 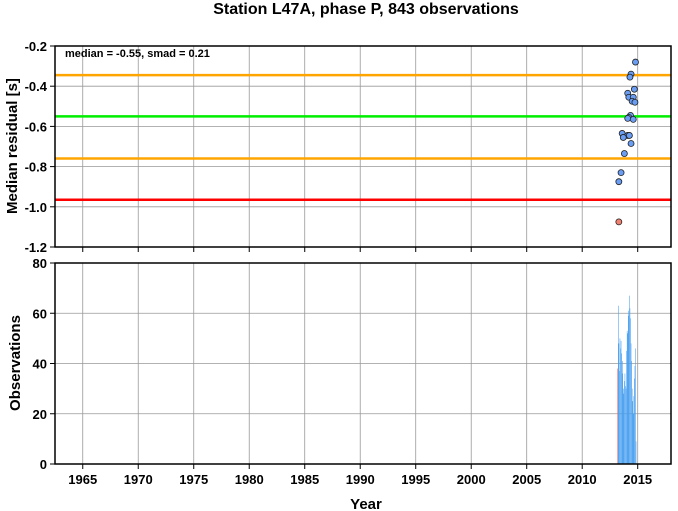 What do you see at coordinates (36, 167) in the screenshot?
I see `residual-y-tick-label: -0.8` at bounding box center [36, 167].